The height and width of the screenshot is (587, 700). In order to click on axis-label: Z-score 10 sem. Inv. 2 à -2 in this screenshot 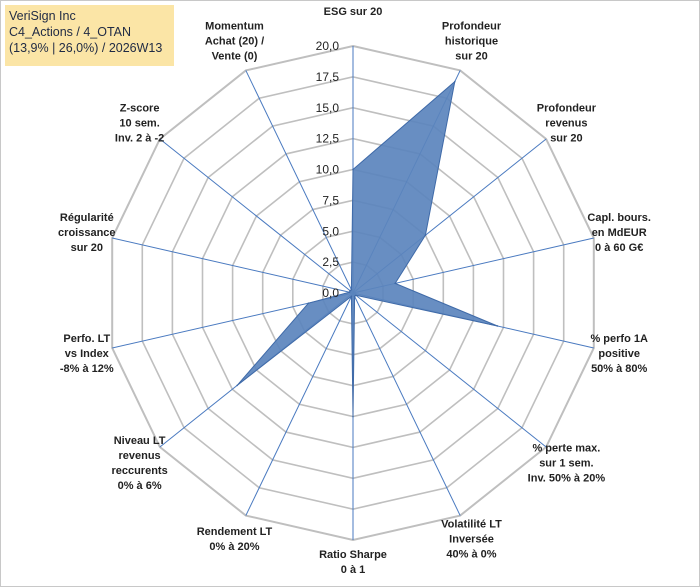, I will do `click(139, 123)`.